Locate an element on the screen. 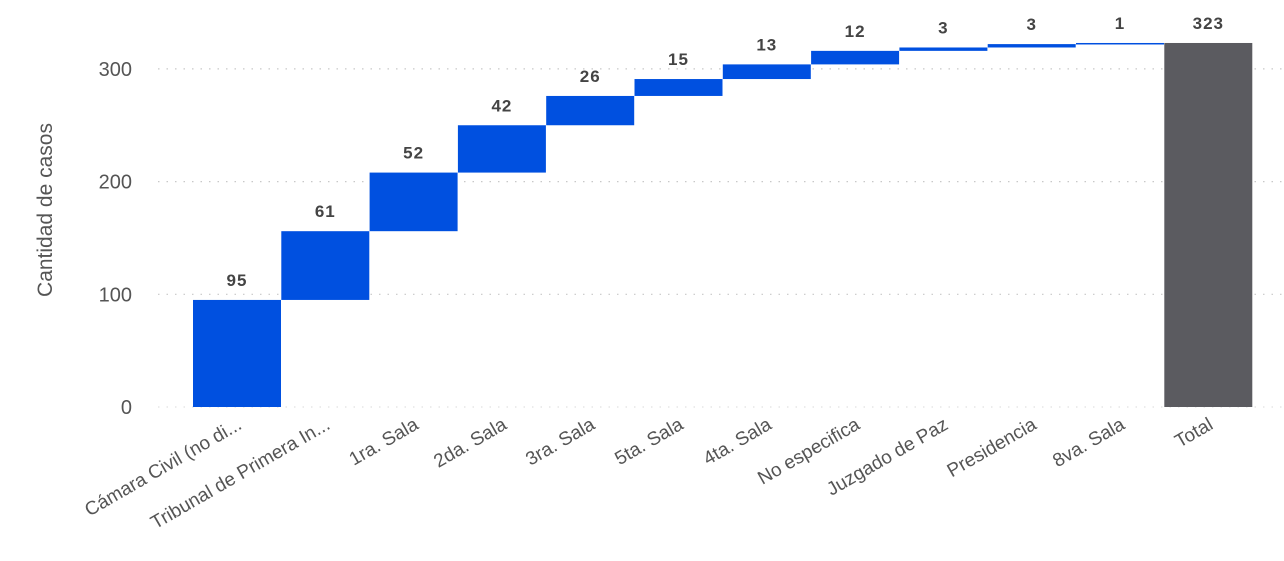  category-label: Presidencia is located at coordinates (992, 448).